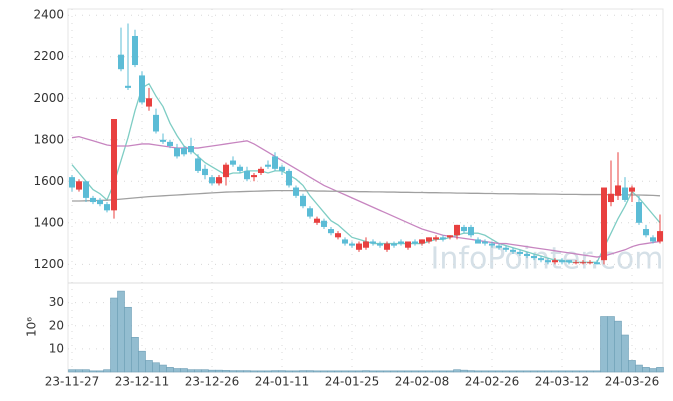  I want to click on x-tick-label: 23-12-11, so click(142, 382).